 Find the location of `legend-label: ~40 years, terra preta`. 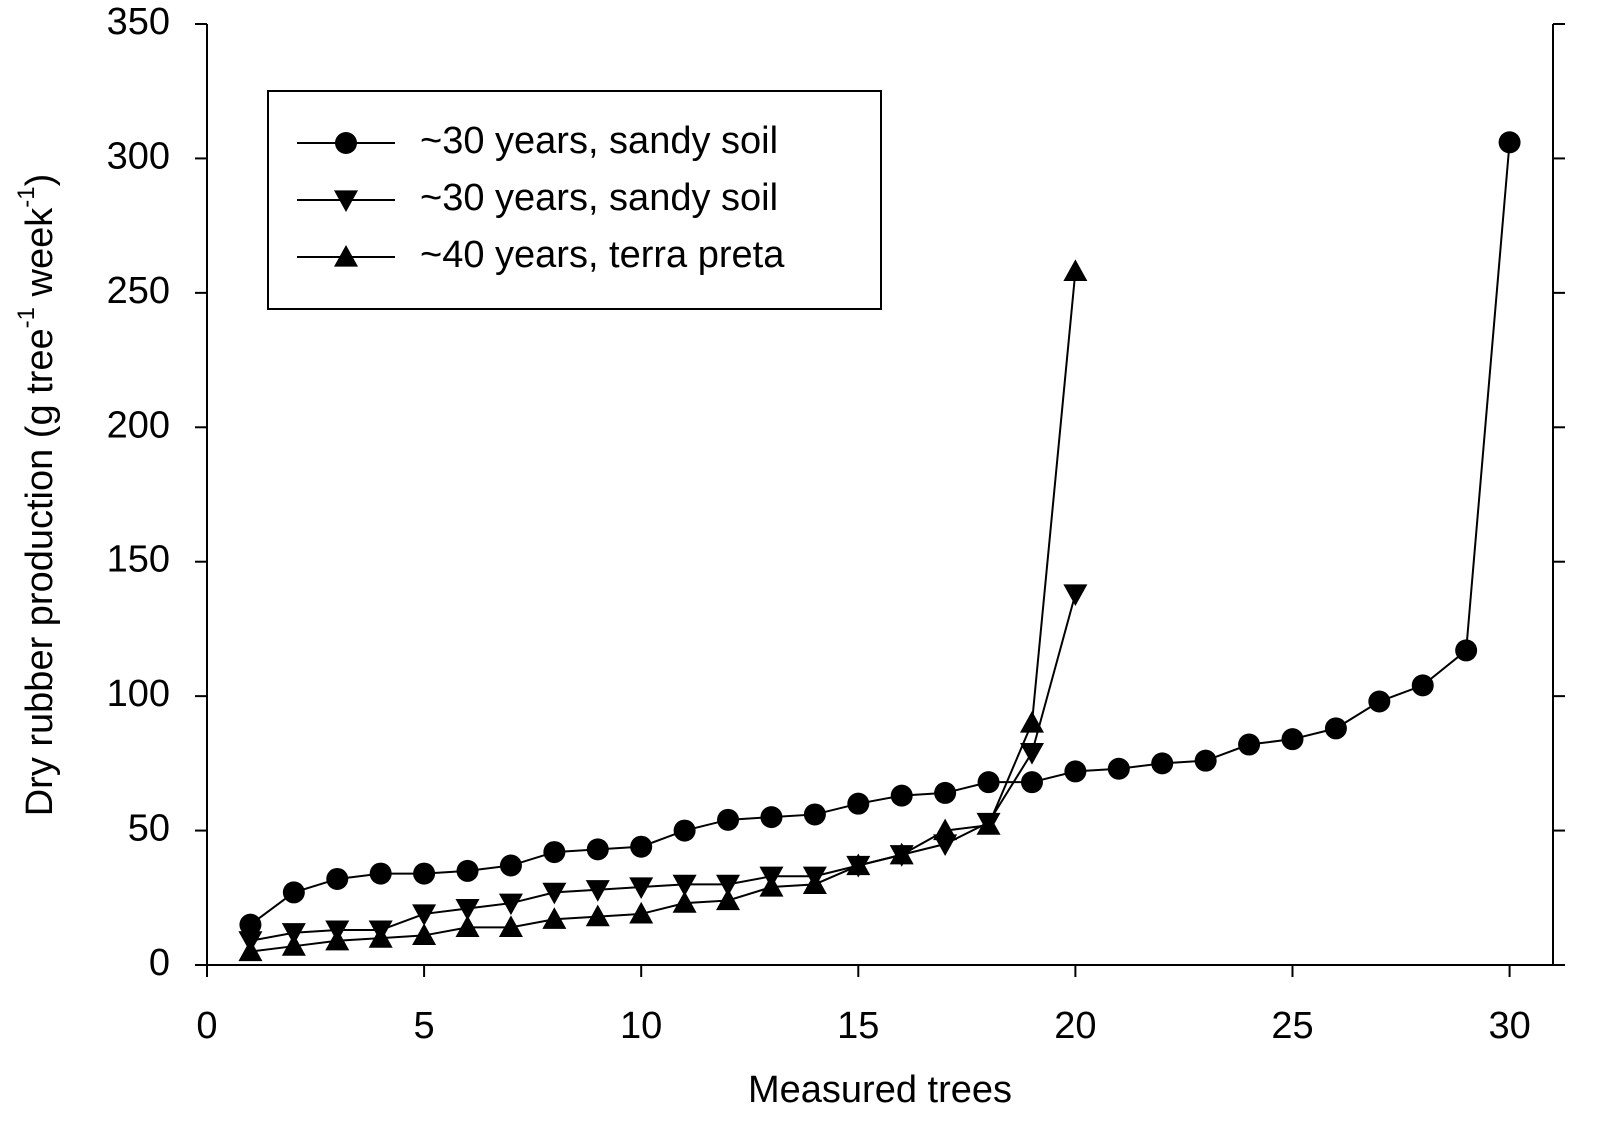

legend-label: ~40 years, terra preta is located at coordinates (602, 255).